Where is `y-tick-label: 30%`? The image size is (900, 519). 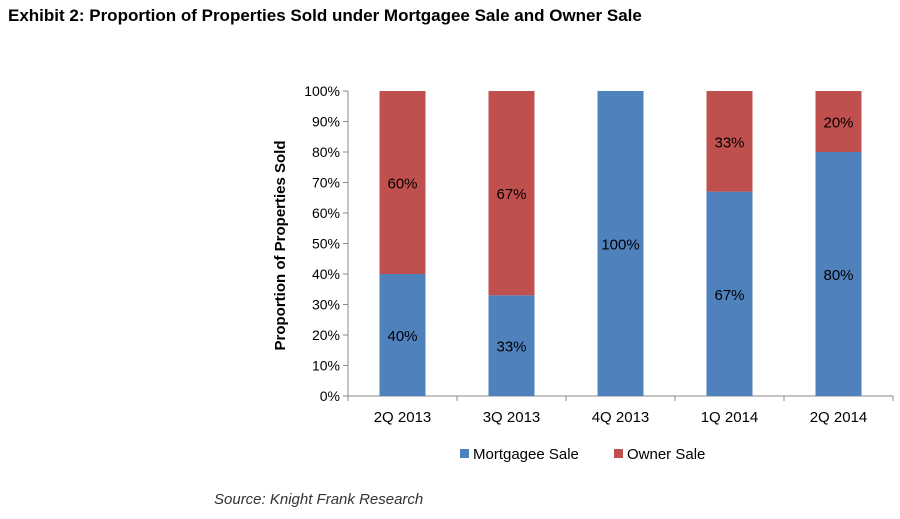 y-tick-label: 30% is located at coordinates (326, 305).